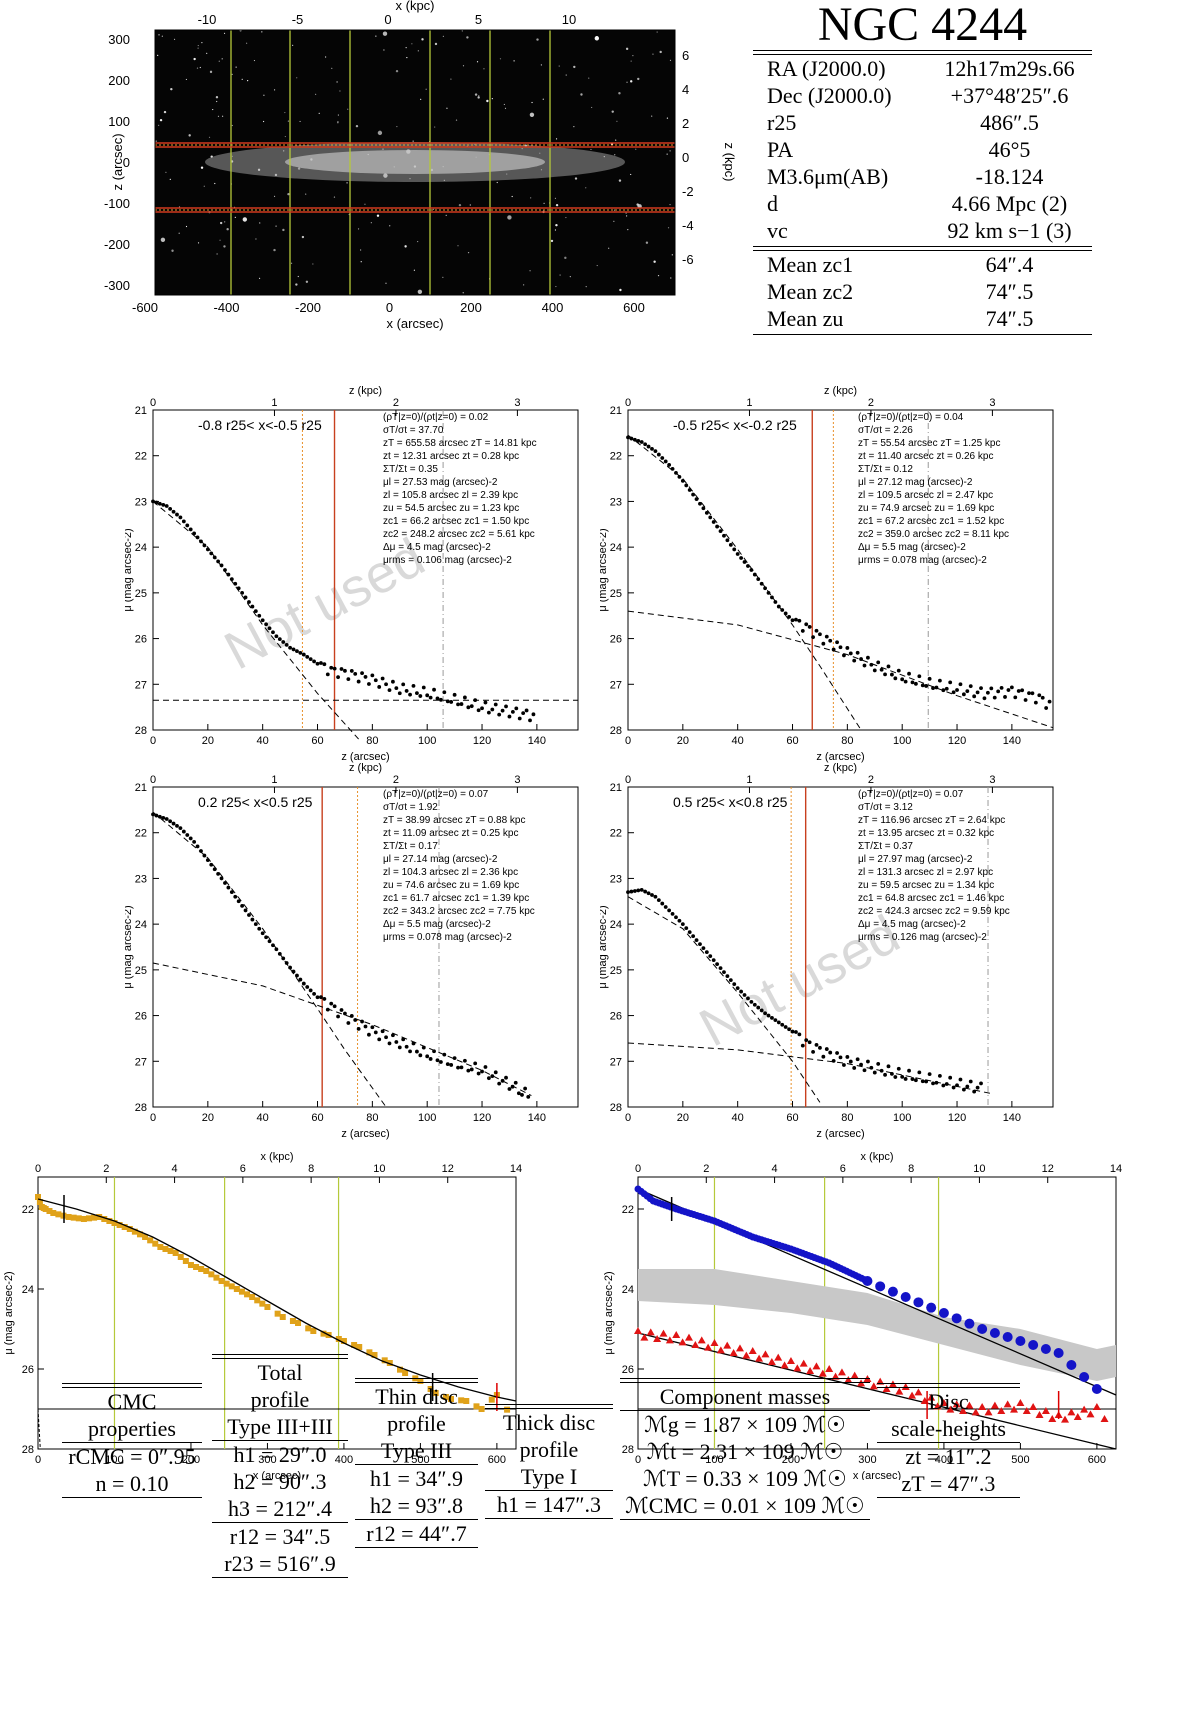  I want to click on table-cell: r23 = 516″.9, so click(280, 1563).